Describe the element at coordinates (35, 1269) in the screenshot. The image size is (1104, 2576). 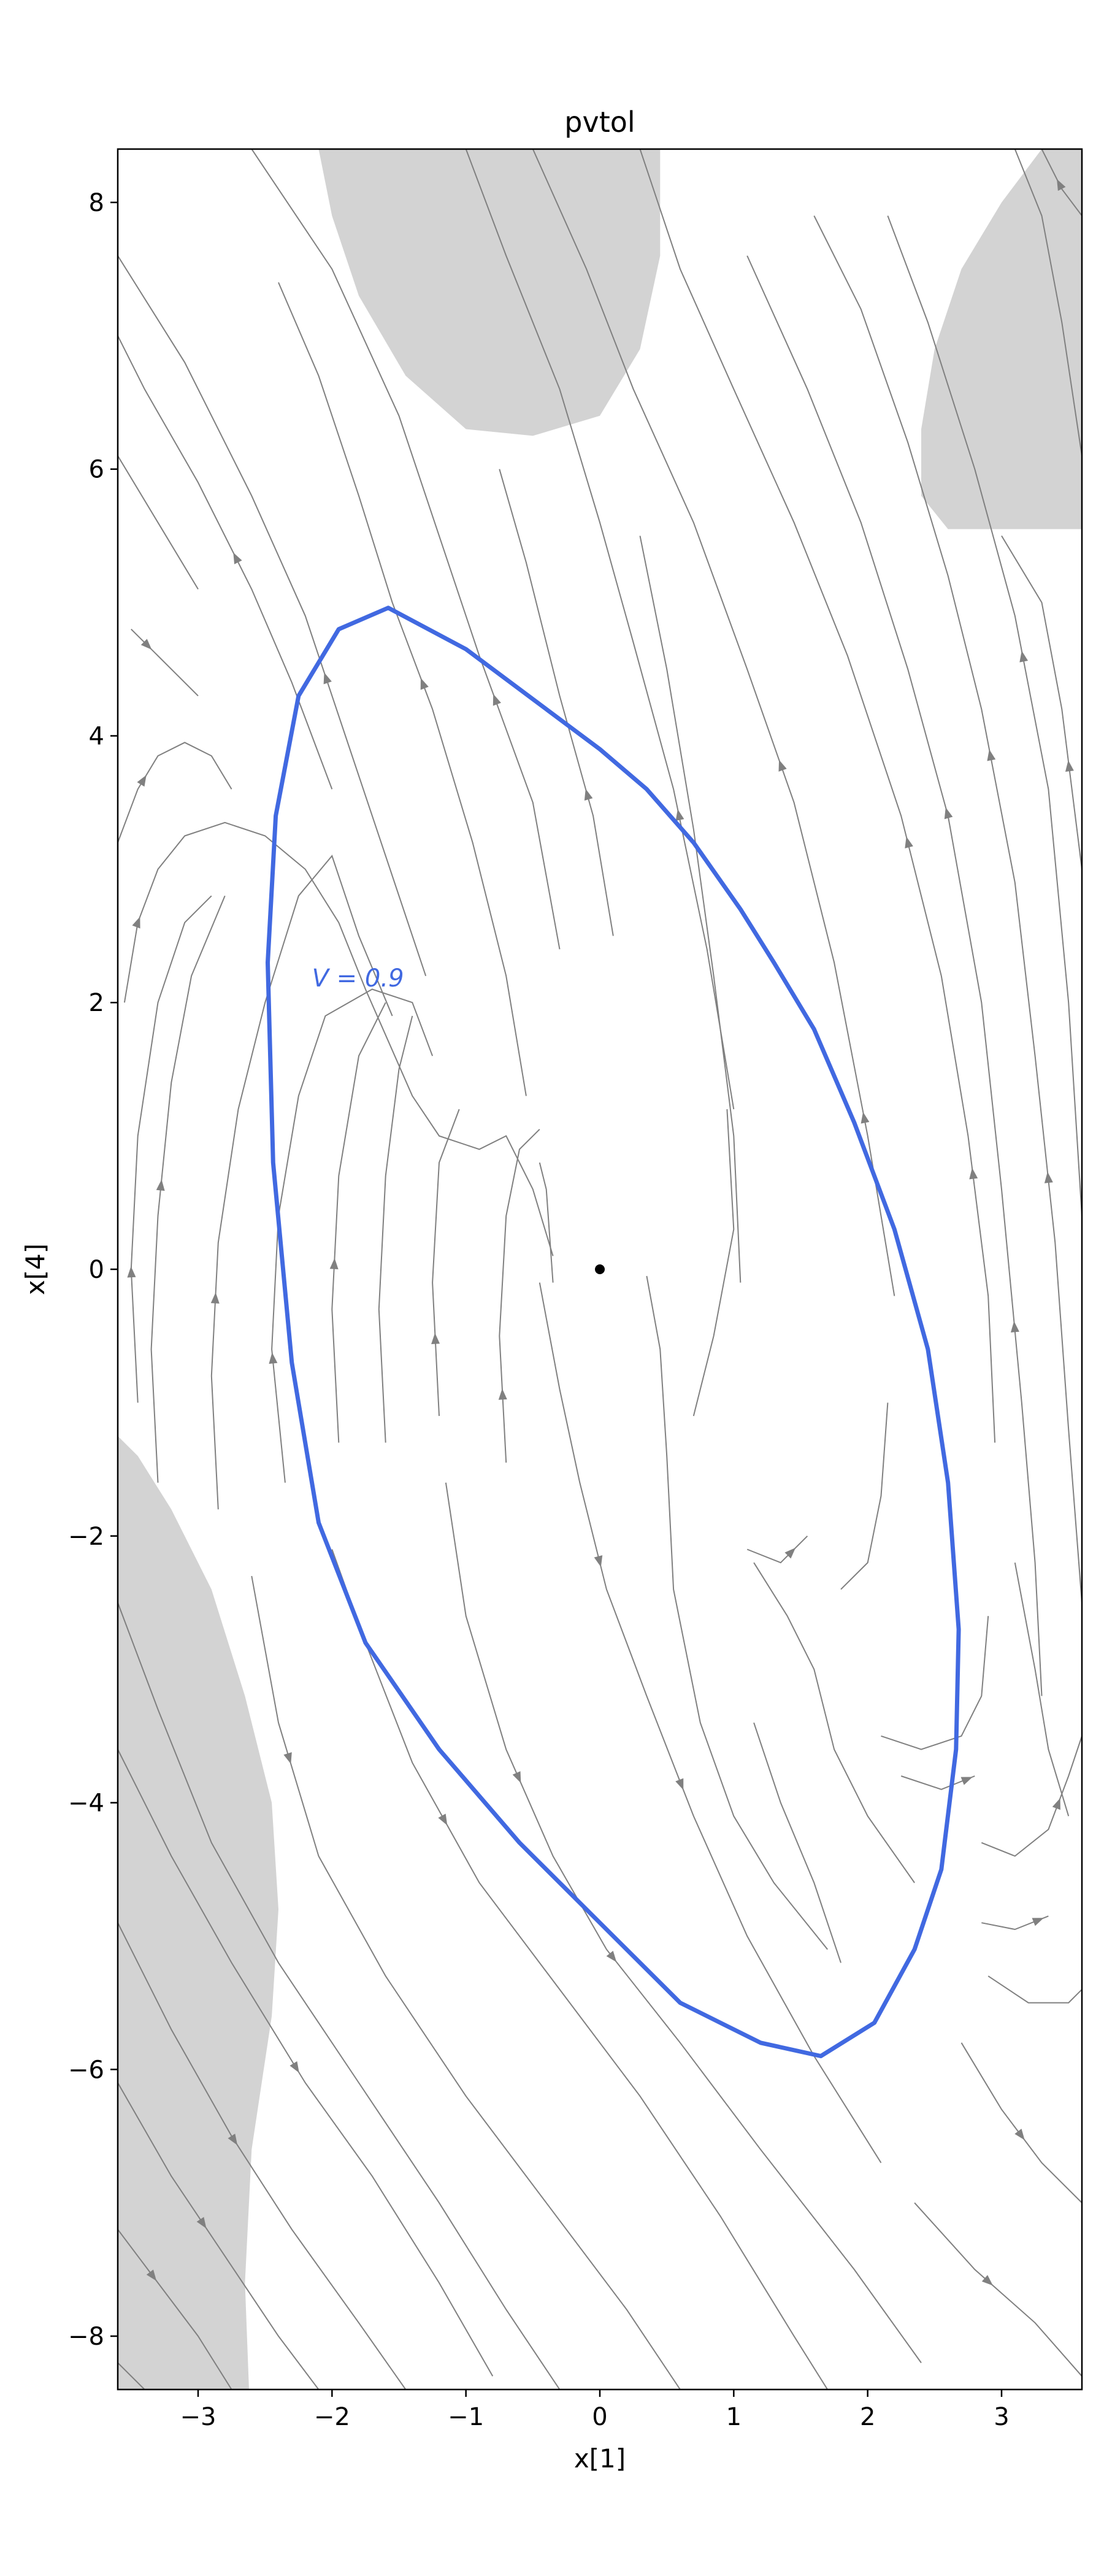
I see `y-axis-label: x[4]` at that location.